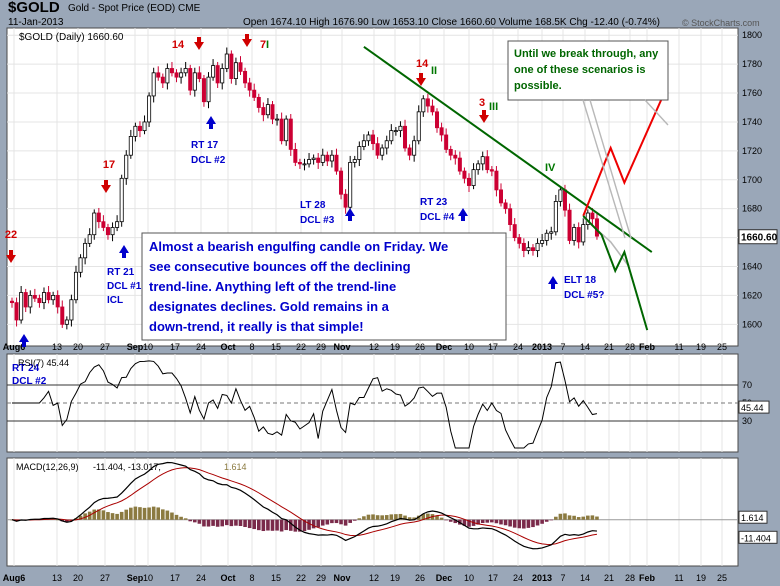  I want to click on x-tick-label-bottom: 27, so click(105, 578).